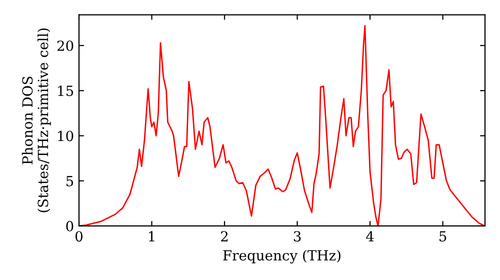 Image resolution: width=500 pixels, height=280 pixels. I want to click on x-tick-label: 5, so click(443, 236).